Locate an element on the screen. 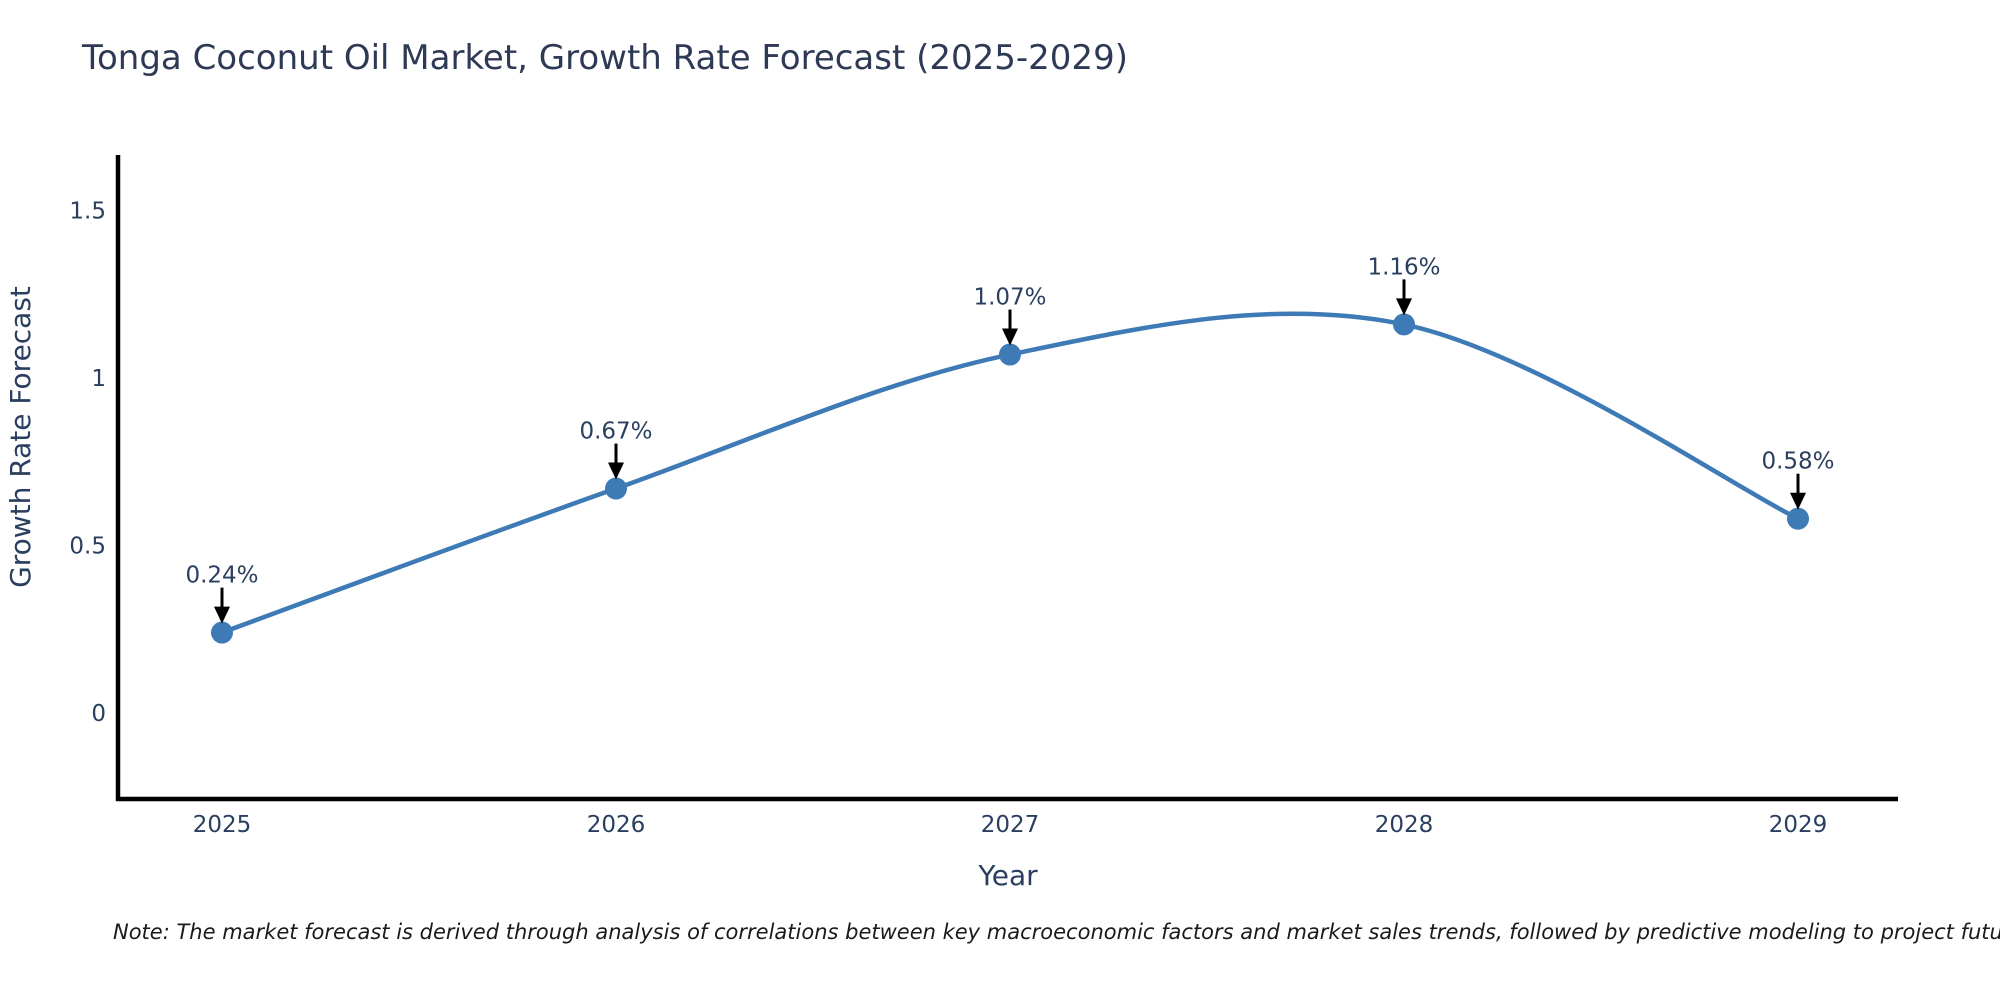  y-tick-label: 0.5 is located at coordinates (87, 547).